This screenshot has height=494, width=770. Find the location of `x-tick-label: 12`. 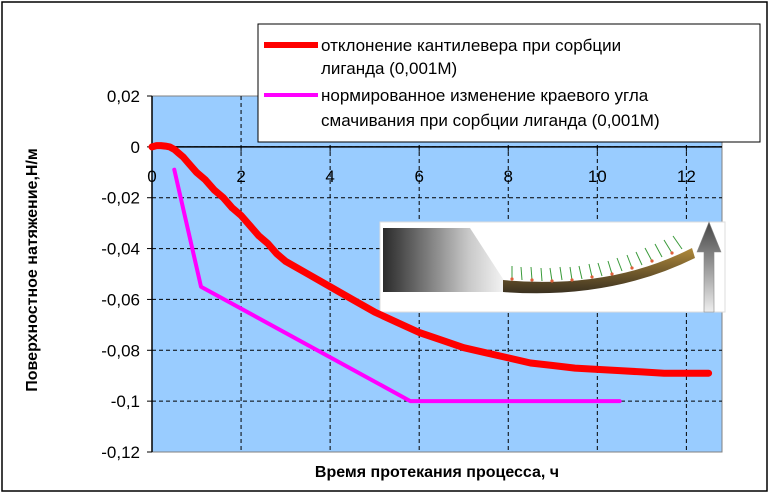

x-tick-label: 12 is located at coordinates (686, 176).